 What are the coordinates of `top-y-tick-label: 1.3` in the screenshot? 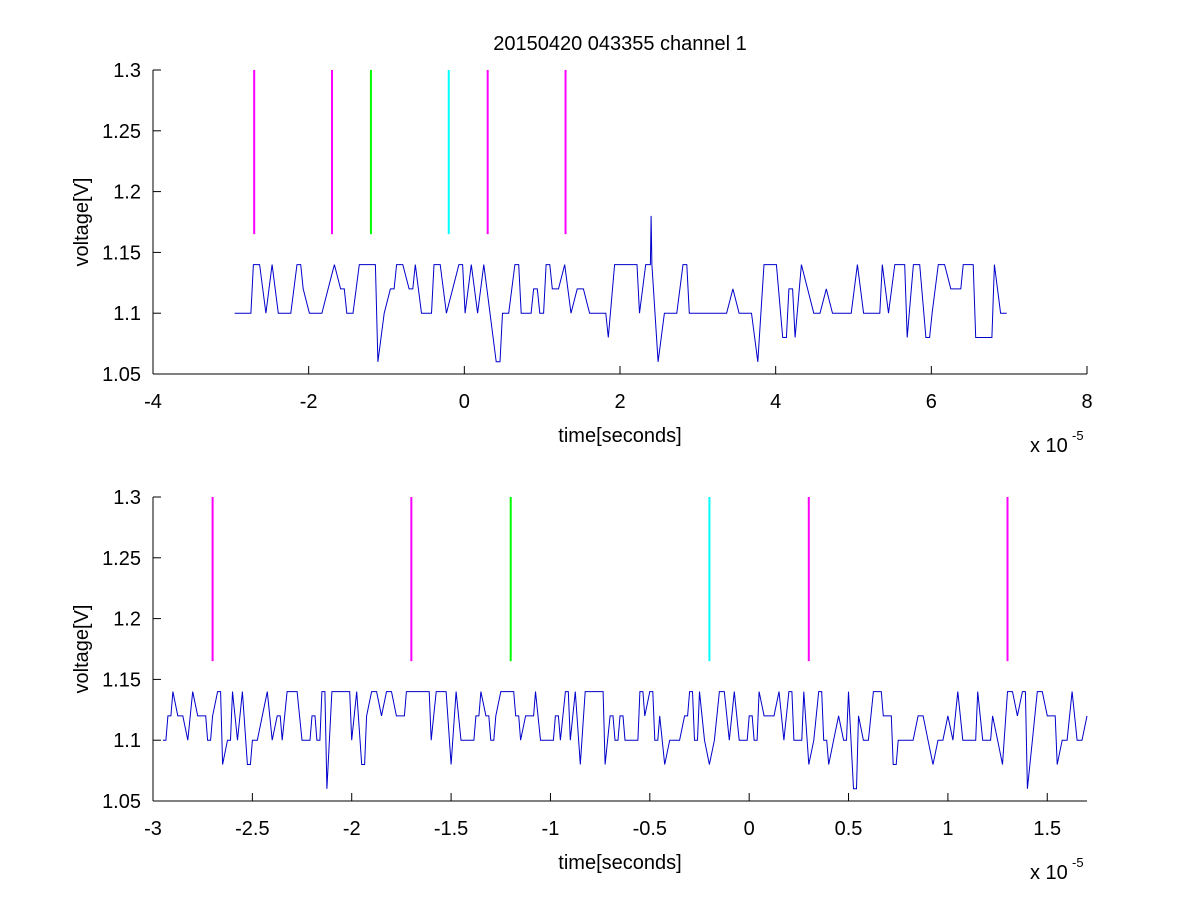 It's located at (127, 71).